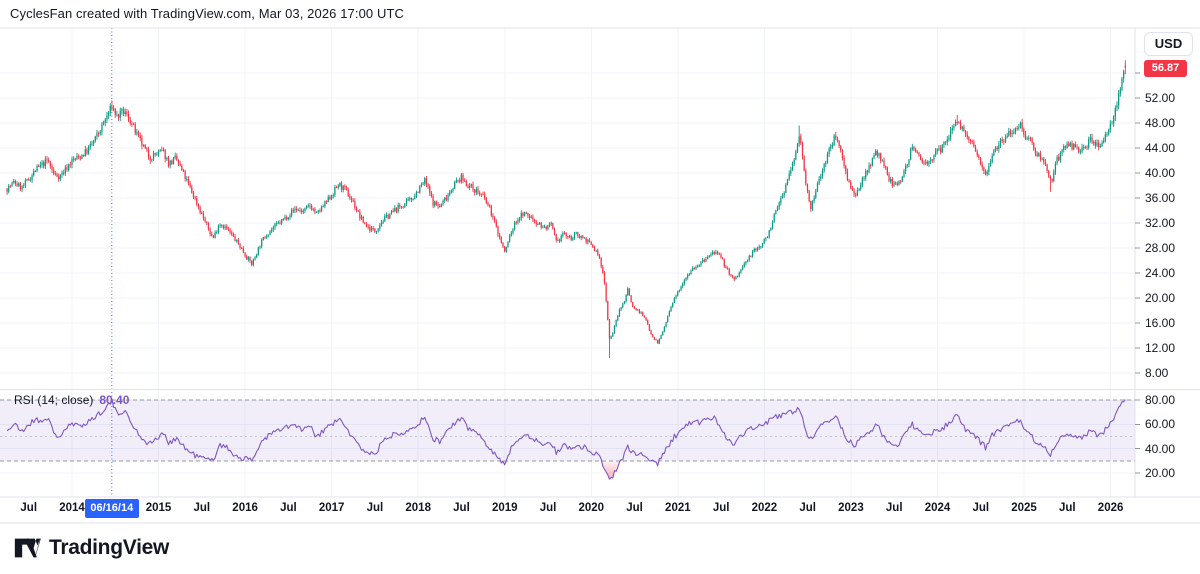 The width and height of the screenshot is (1200, 574). What do you see at coordinates (1160, 473) in the screenshot?
I see `rsi-axis-label: 20.00` at bounding box center [1160, 473].